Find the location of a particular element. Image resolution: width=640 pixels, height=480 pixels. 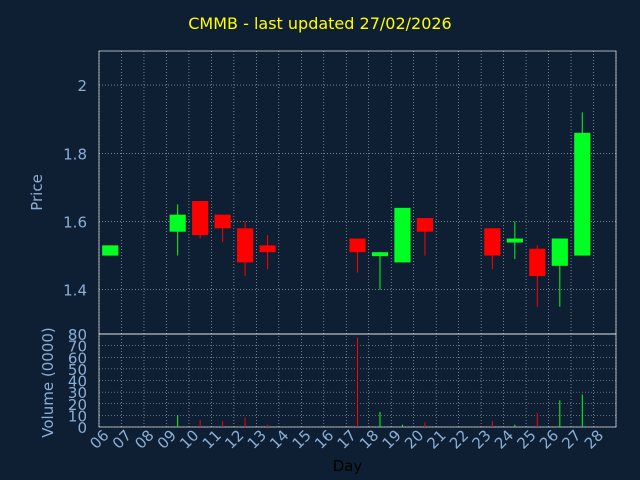

x-tick-label: 28 is located at coordinates (594, 439).